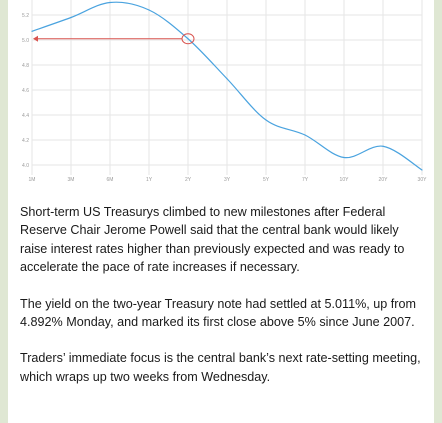  Describe the element at coordinates (25, 141) in the screenshot. I see `y-tick-label: 4.2` at that location.